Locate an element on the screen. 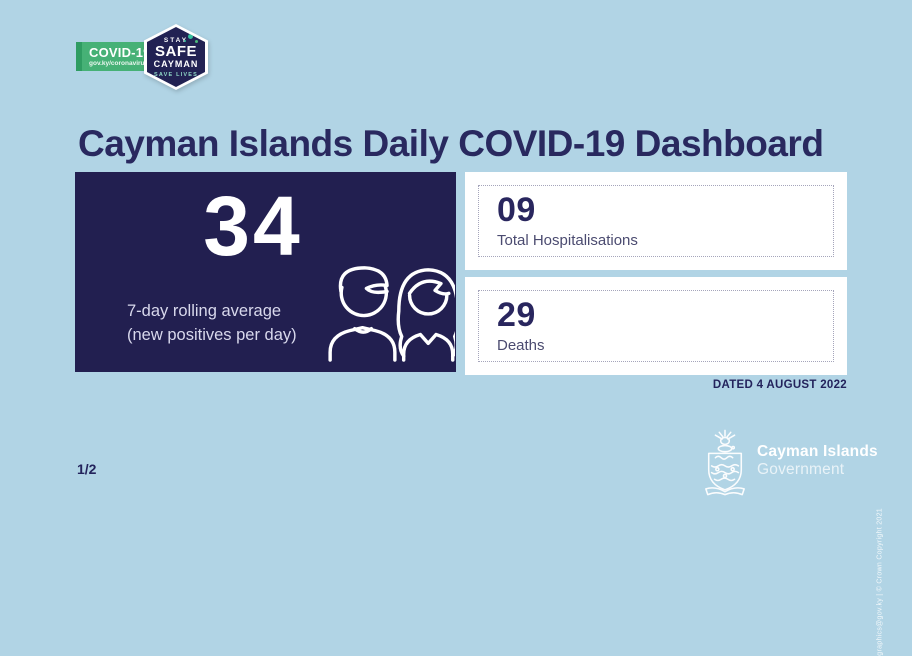 The image size is (912, 656). hospitalisations-value: 09 is located at coordinates (516, 210).